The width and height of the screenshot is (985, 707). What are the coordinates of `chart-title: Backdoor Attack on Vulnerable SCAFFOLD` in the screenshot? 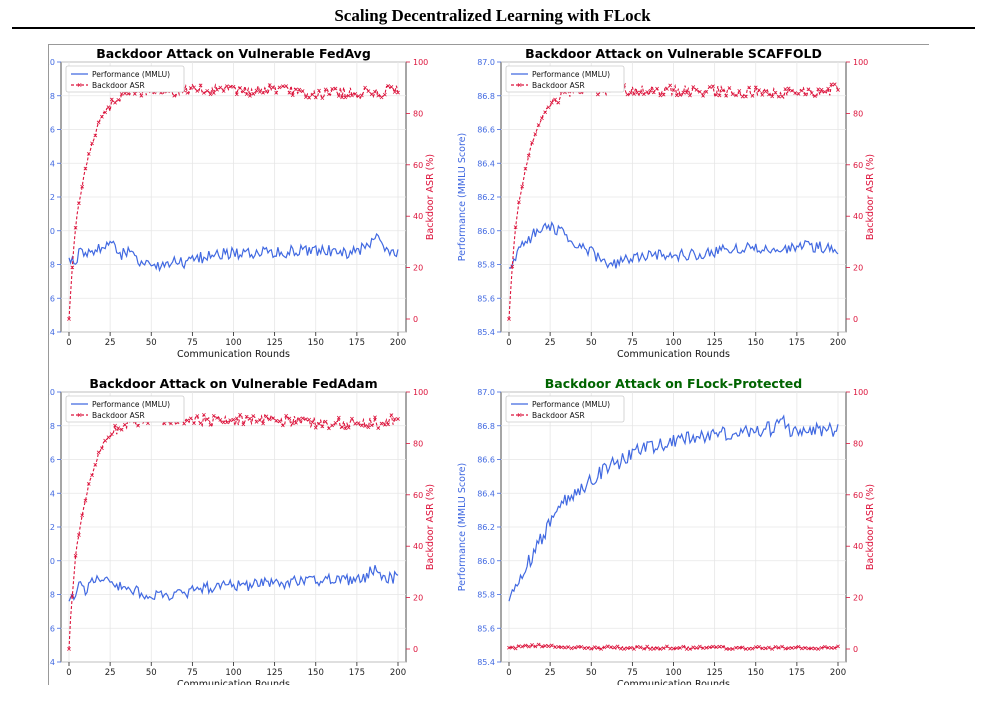 It's located at (673, 53).